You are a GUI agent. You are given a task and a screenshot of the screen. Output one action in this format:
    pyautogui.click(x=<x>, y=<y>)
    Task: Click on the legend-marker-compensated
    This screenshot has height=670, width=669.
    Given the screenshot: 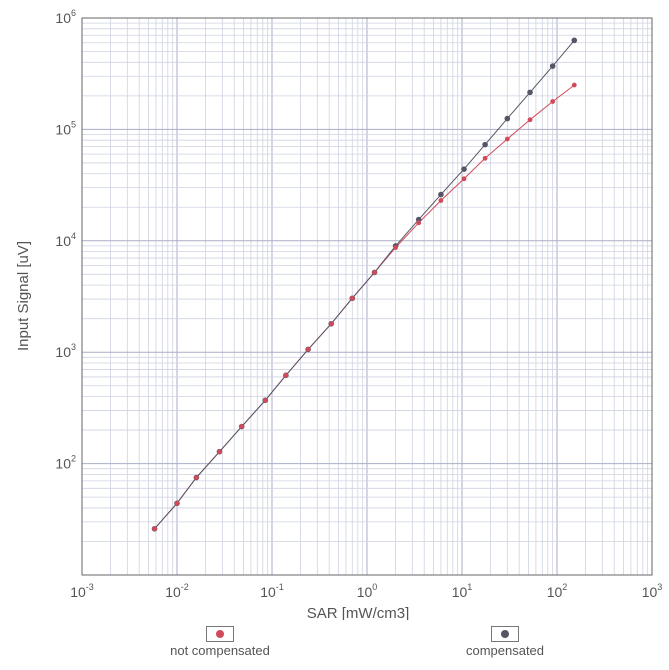 What is the action you would take?
    pyautogui.click(x=505, y=634)
    